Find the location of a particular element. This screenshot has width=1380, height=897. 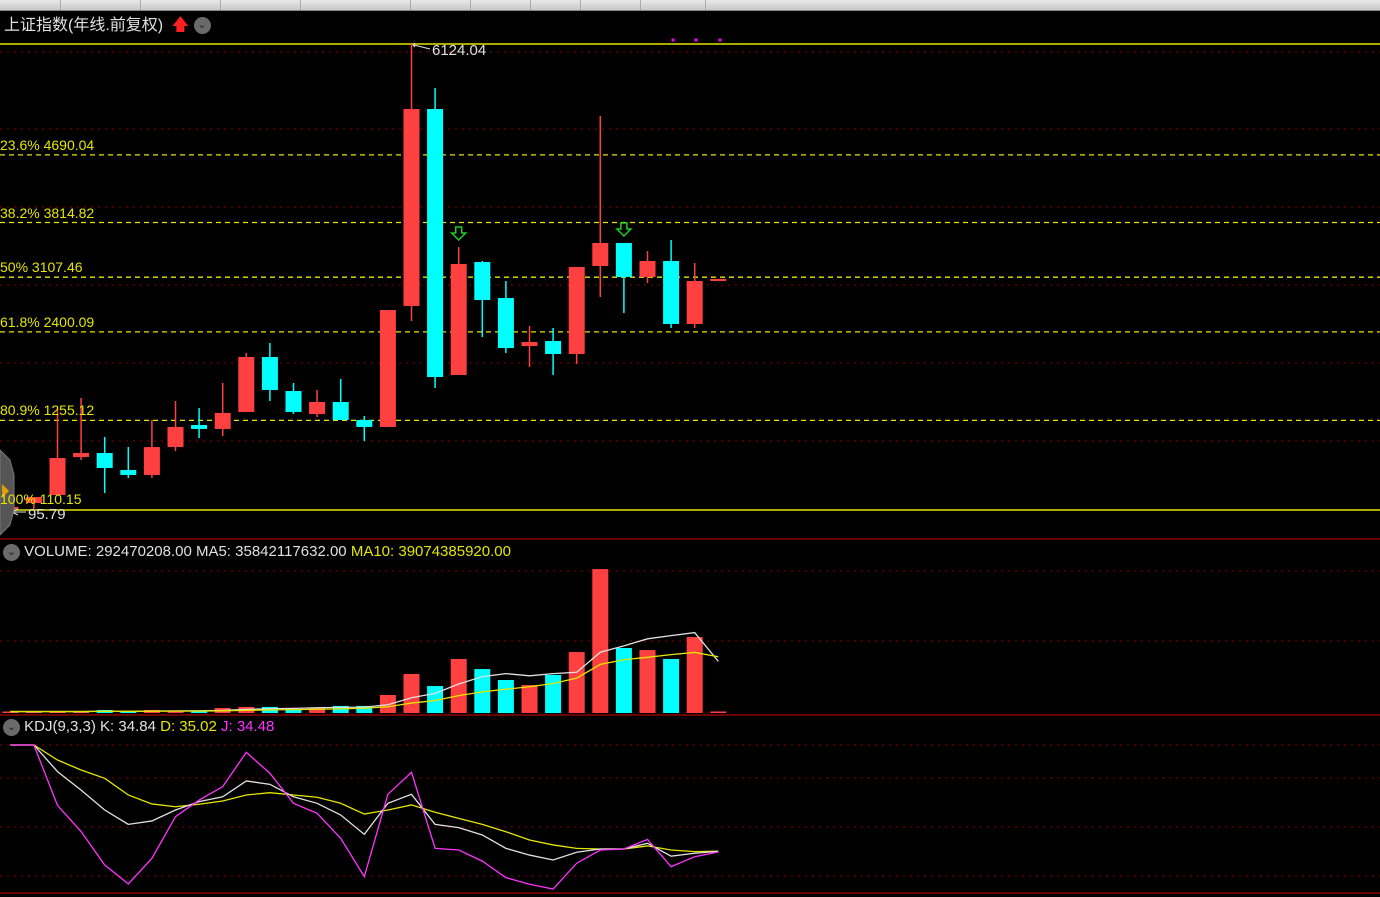

top-toolbar is located at coordinates (690, 5).